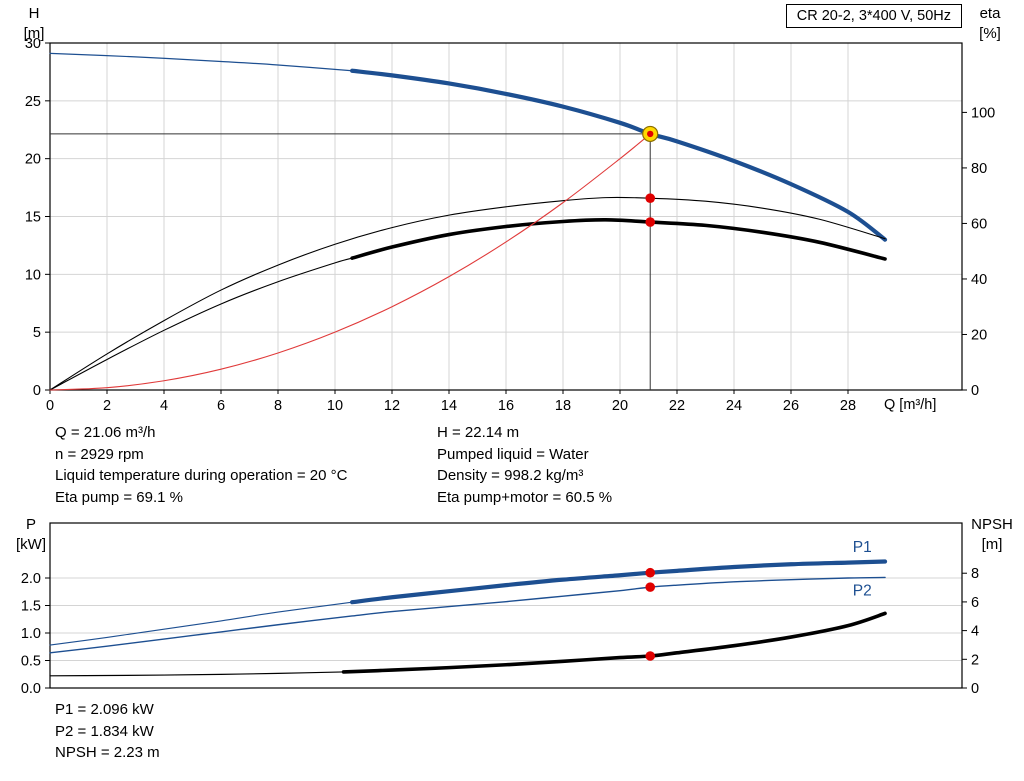 Image resolution: width=1024 pixels, height=781 pixels. Describe the element at coordinates (513, 454) in the screenshot. I see `info-line-liquid: Pumped liquid = Water` at that location.